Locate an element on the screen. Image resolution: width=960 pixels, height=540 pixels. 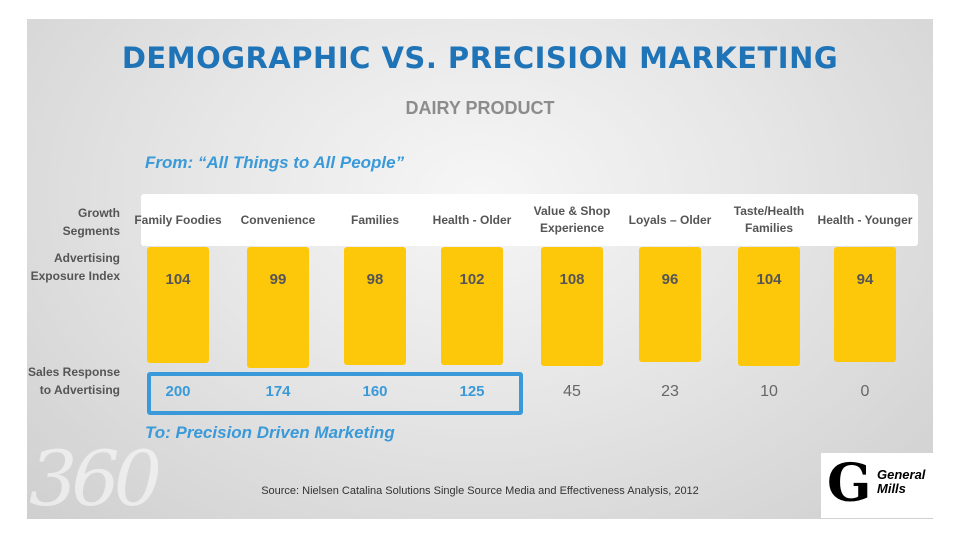
sales-response-value: 0 is located at coordinates (865, 391).